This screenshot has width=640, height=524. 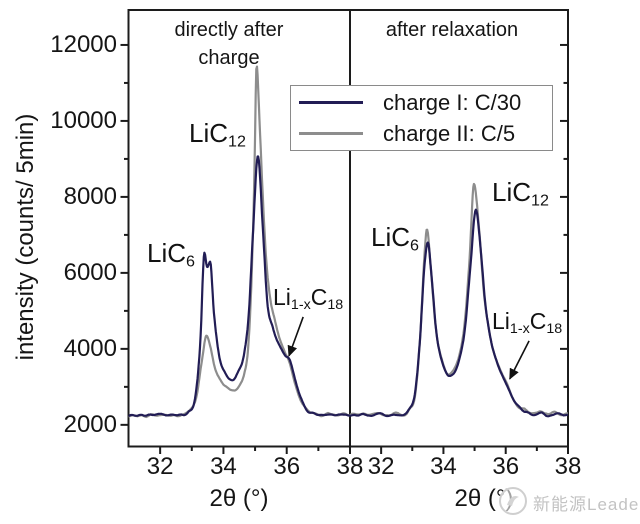 I want to click on peak-label-lic6-left: LiC6, so click(x=171, y=255).